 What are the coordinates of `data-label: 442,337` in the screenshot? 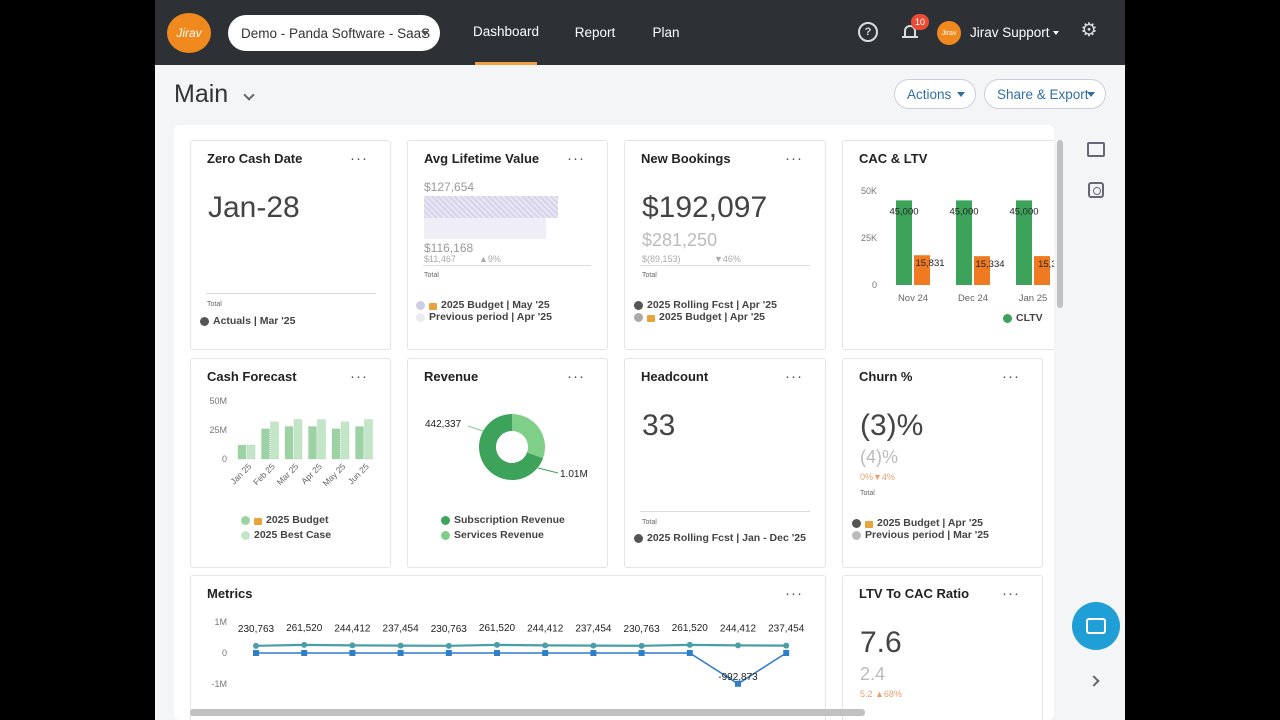 It's located at (443, 424).